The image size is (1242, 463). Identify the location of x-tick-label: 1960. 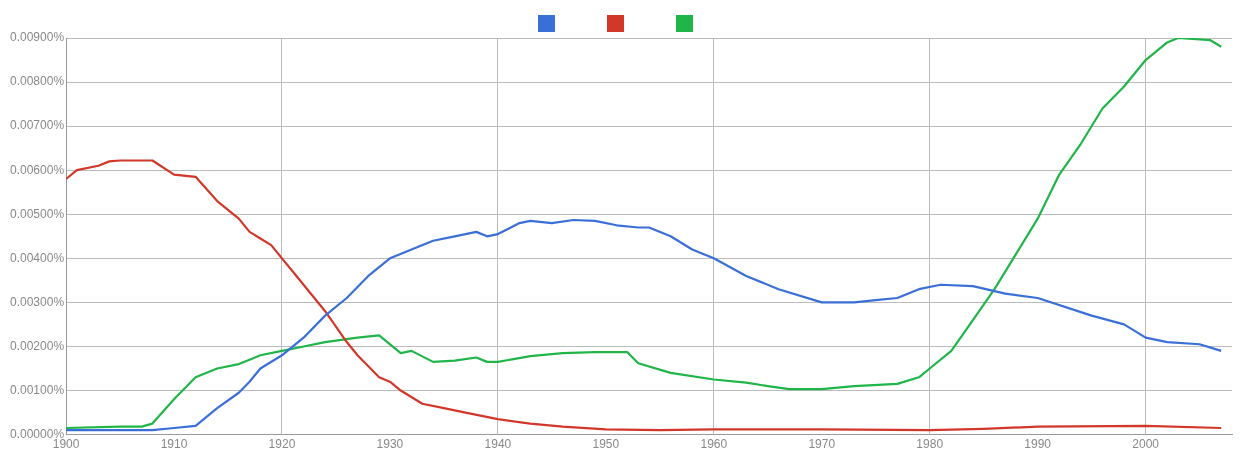
(714, 444).